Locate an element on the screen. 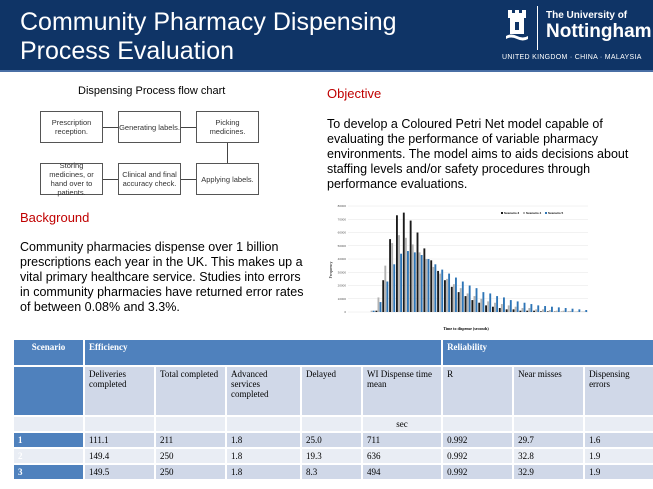 This screenshot has width=653, height=489. y-tick-label: 70000 is located at coordinates (342, 219).